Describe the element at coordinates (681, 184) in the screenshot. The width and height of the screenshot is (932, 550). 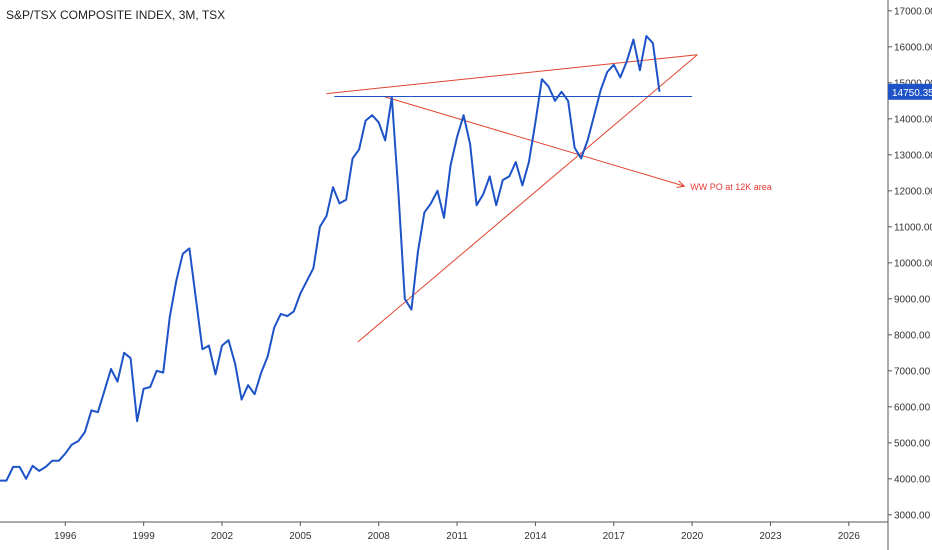
I see `arrowhead` at that location.